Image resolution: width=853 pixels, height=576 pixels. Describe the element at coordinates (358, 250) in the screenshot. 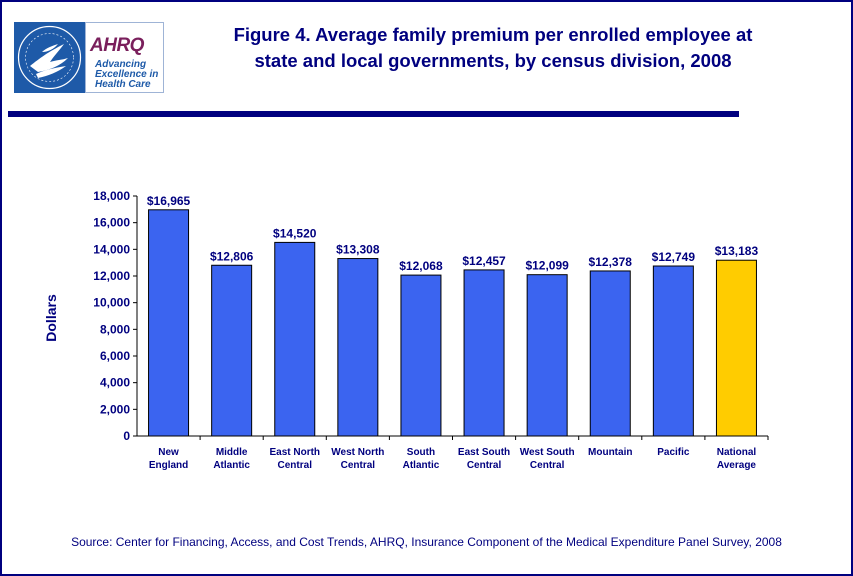

I see `data-label: $13,308` at that location.